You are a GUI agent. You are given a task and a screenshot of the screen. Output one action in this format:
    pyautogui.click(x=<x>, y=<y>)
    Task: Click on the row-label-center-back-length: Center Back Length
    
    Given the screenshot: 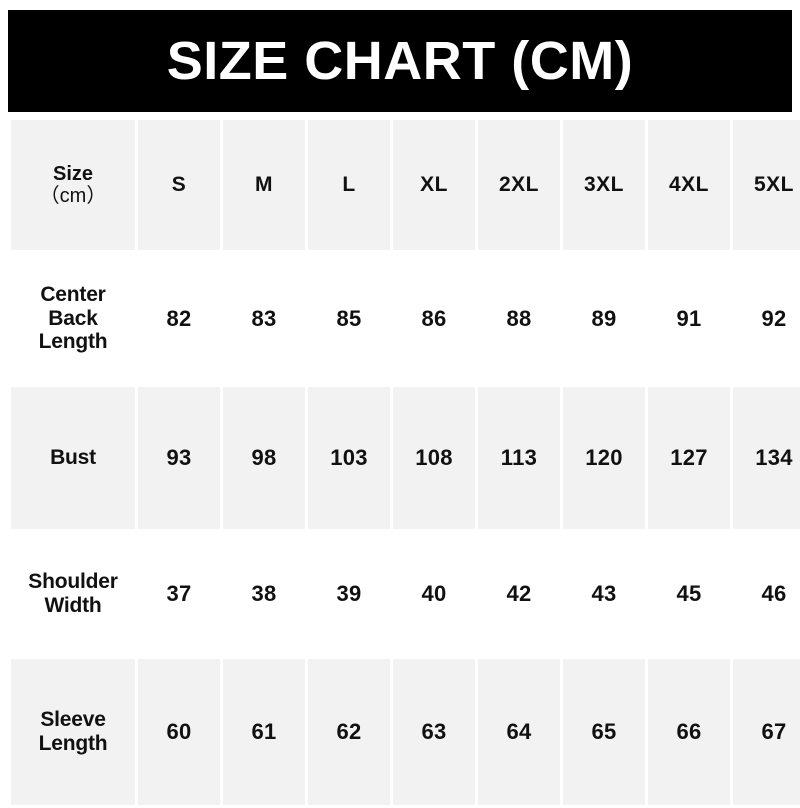 What is the action you would take?
    pyautogui.click(x=73, y=318)
    